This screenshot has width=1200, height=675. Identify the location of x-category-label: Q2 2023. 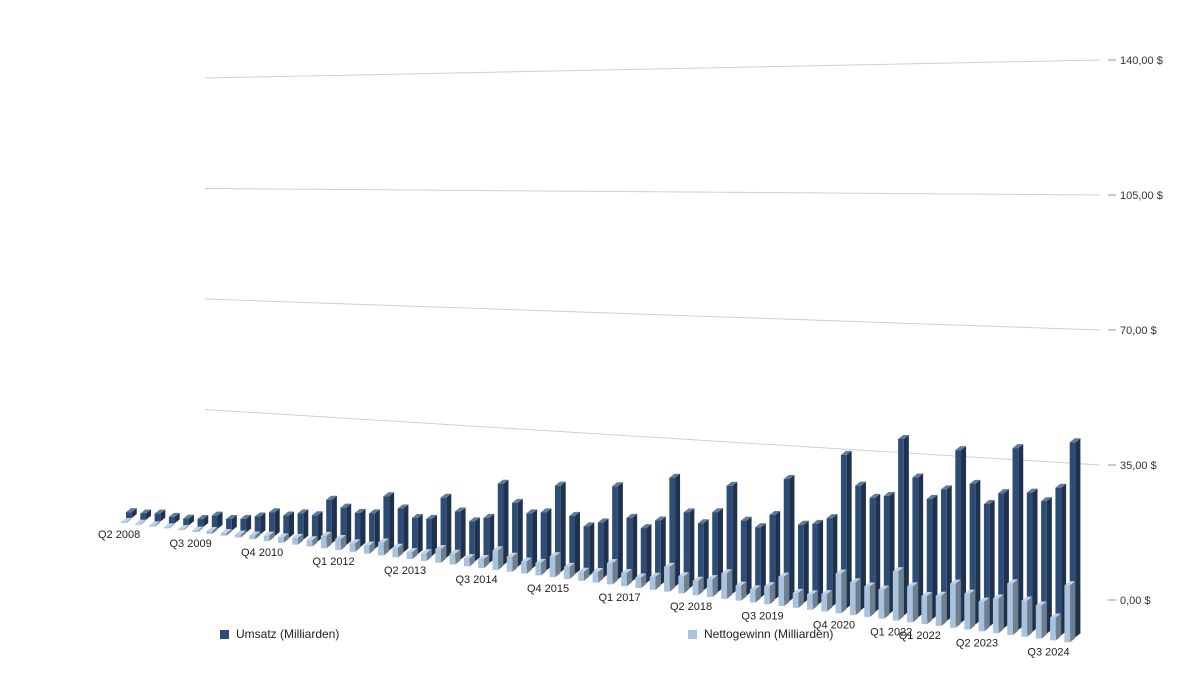
(977, 643).